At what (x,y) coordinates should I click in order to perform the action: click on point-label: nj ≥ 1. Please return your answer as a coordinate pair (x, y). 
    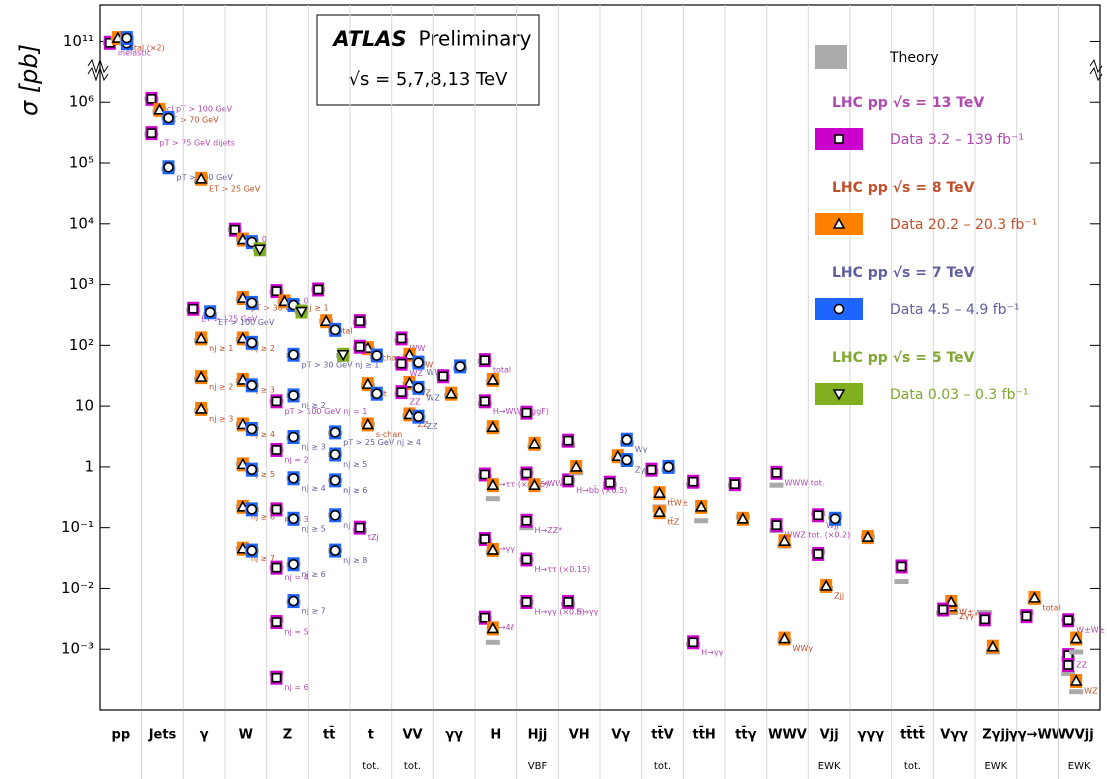
    Looking at the image, I should click on (221, 348).